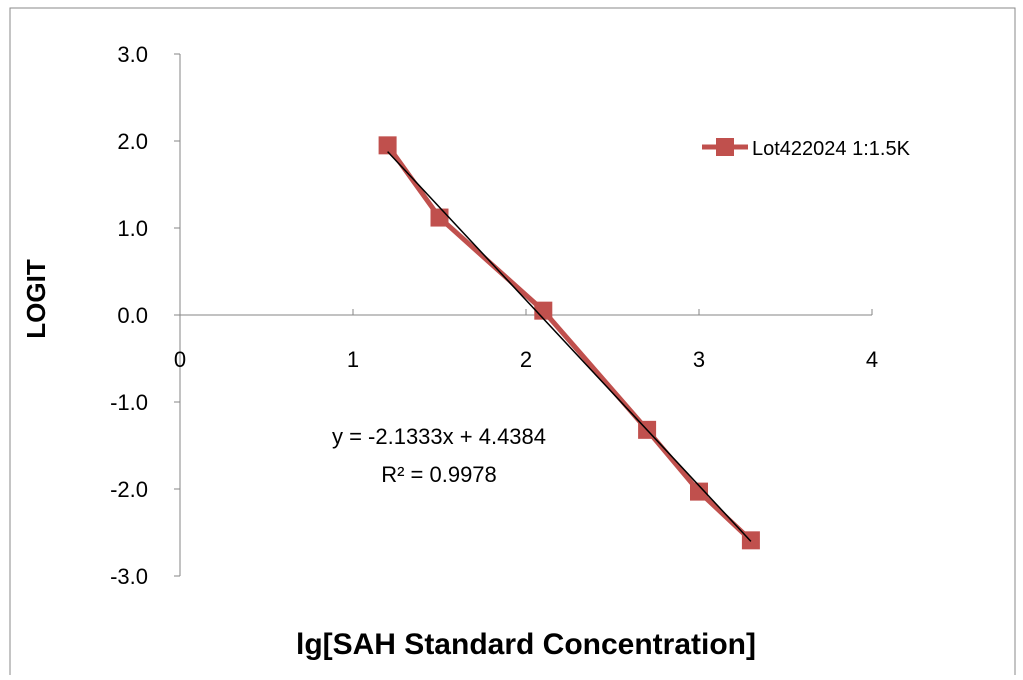 The width and height of the screenshot is (1023, 680). What do you see at coordinates (872, 359) in the screenshot?
I see `x-tick-label: 4` at bounding box center [872, 359].